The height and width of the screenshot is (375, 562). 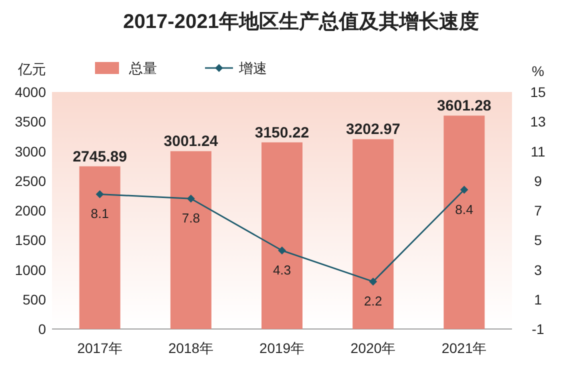 I want to click on y-tick-label: 3500, so click(x=30, y=122).